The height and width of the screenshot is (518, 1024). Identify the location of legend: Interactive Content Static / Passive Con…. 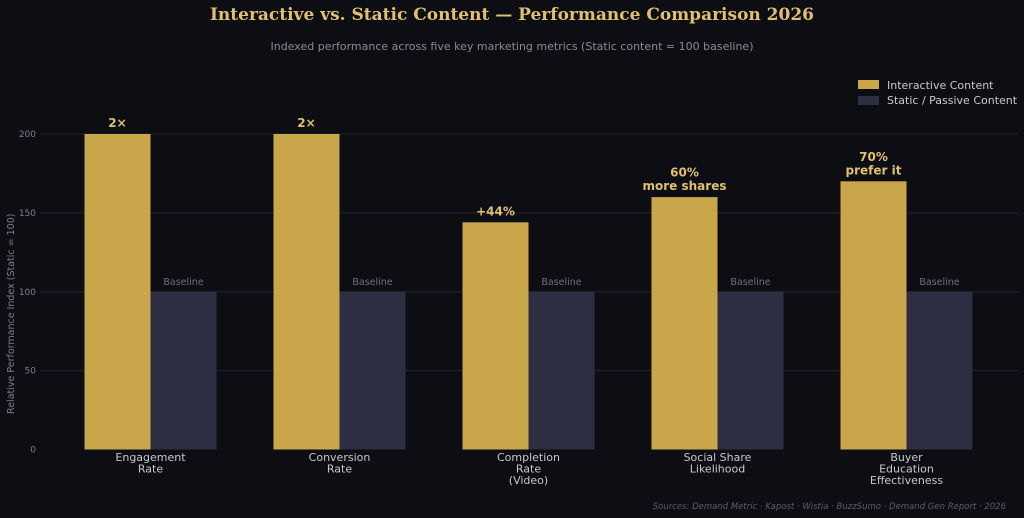
(938, 93).